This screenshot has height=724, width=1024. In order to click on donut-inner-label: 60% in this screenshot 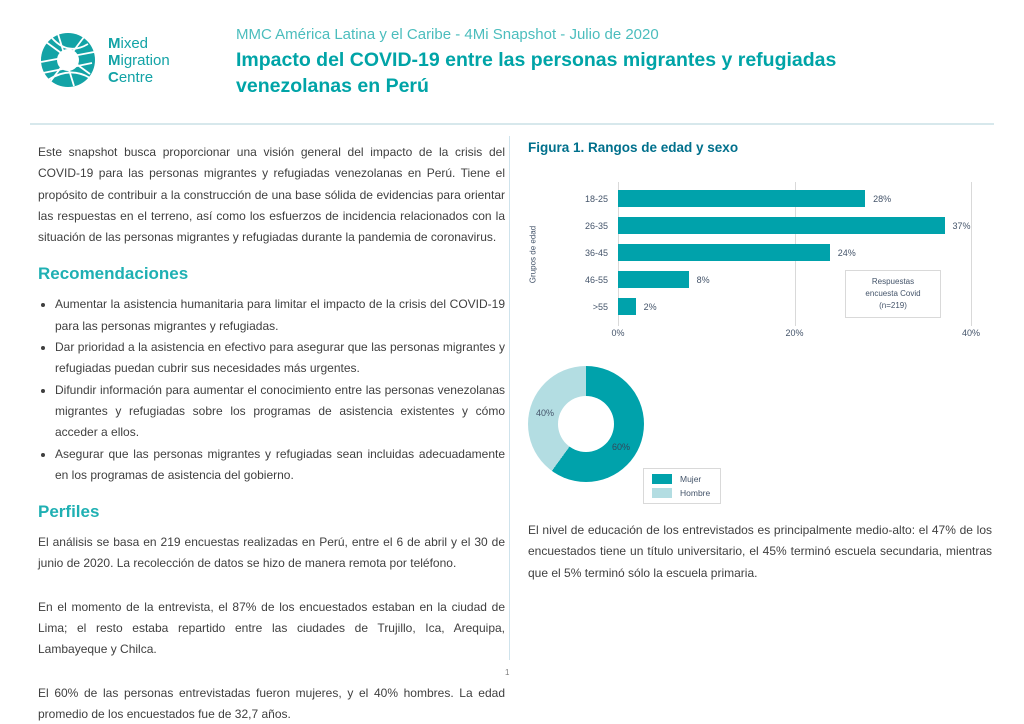, I will do `click(621, 447)`.